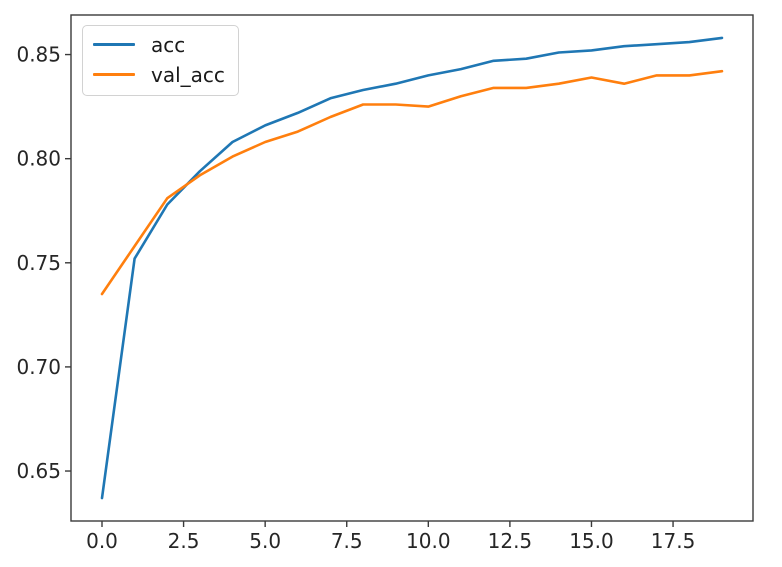 The height and width of the screenshot is (567, 782). Describe the element at coordinates (38, 263) in the screenshot. I see `y-tick-label: 0.75` at that location.